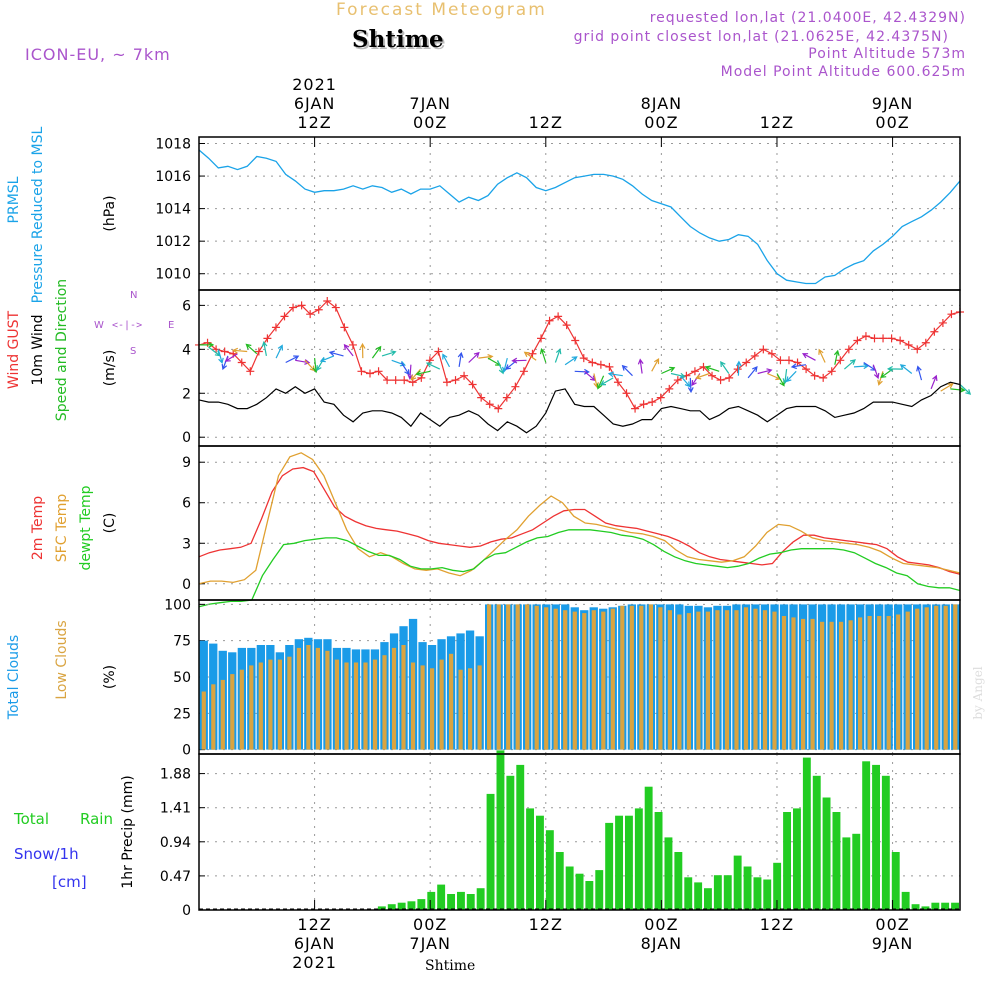 Image resolution: width=1000 pixels, height=1000 pixels. Describe the element at coordinates (173, 145) in the screenshot. I see `ytick-label: 1018` at that location.